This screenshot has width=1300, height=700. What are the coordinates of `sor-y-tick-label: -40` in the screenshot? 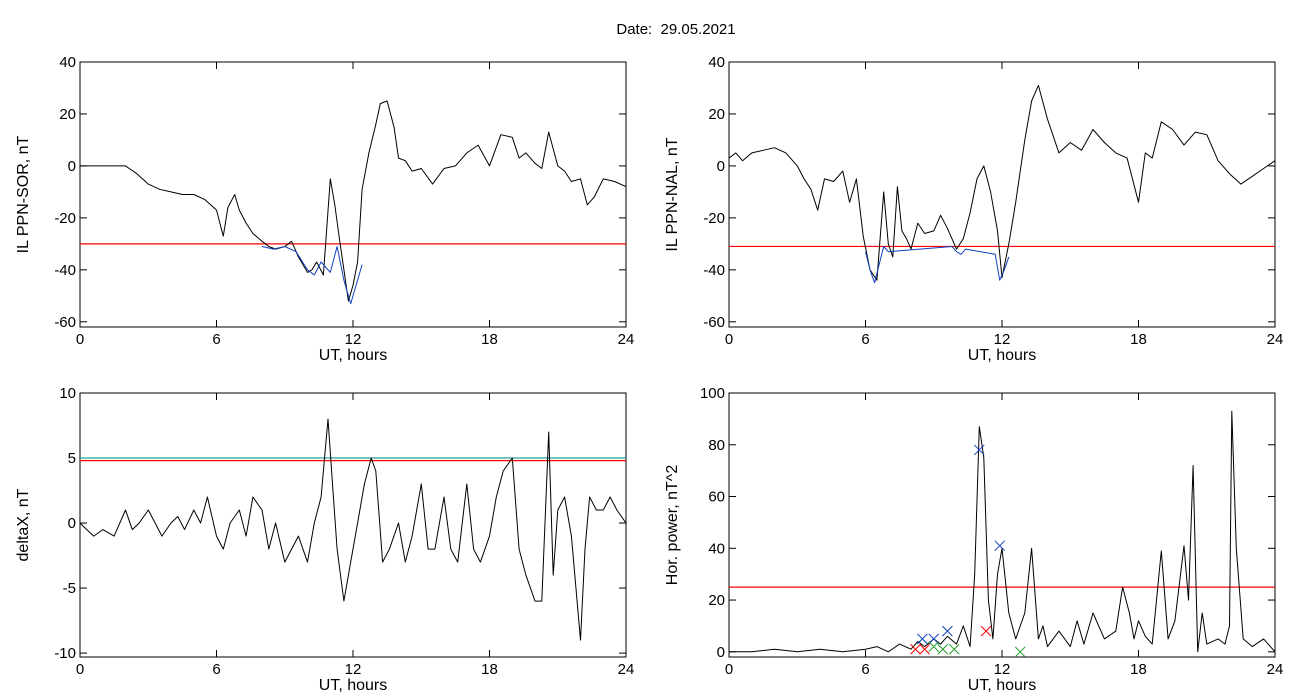 It's located at (65, 270).